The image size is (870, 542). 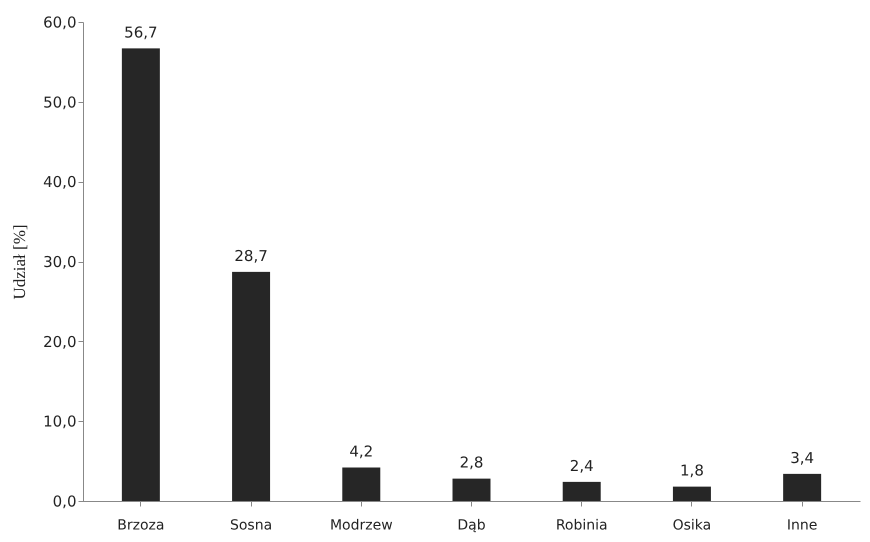 What do you see at coordinates (59, 23) in the screenshot?
I see `y-tick-label: 60,0` at bounding box center [59, 23].